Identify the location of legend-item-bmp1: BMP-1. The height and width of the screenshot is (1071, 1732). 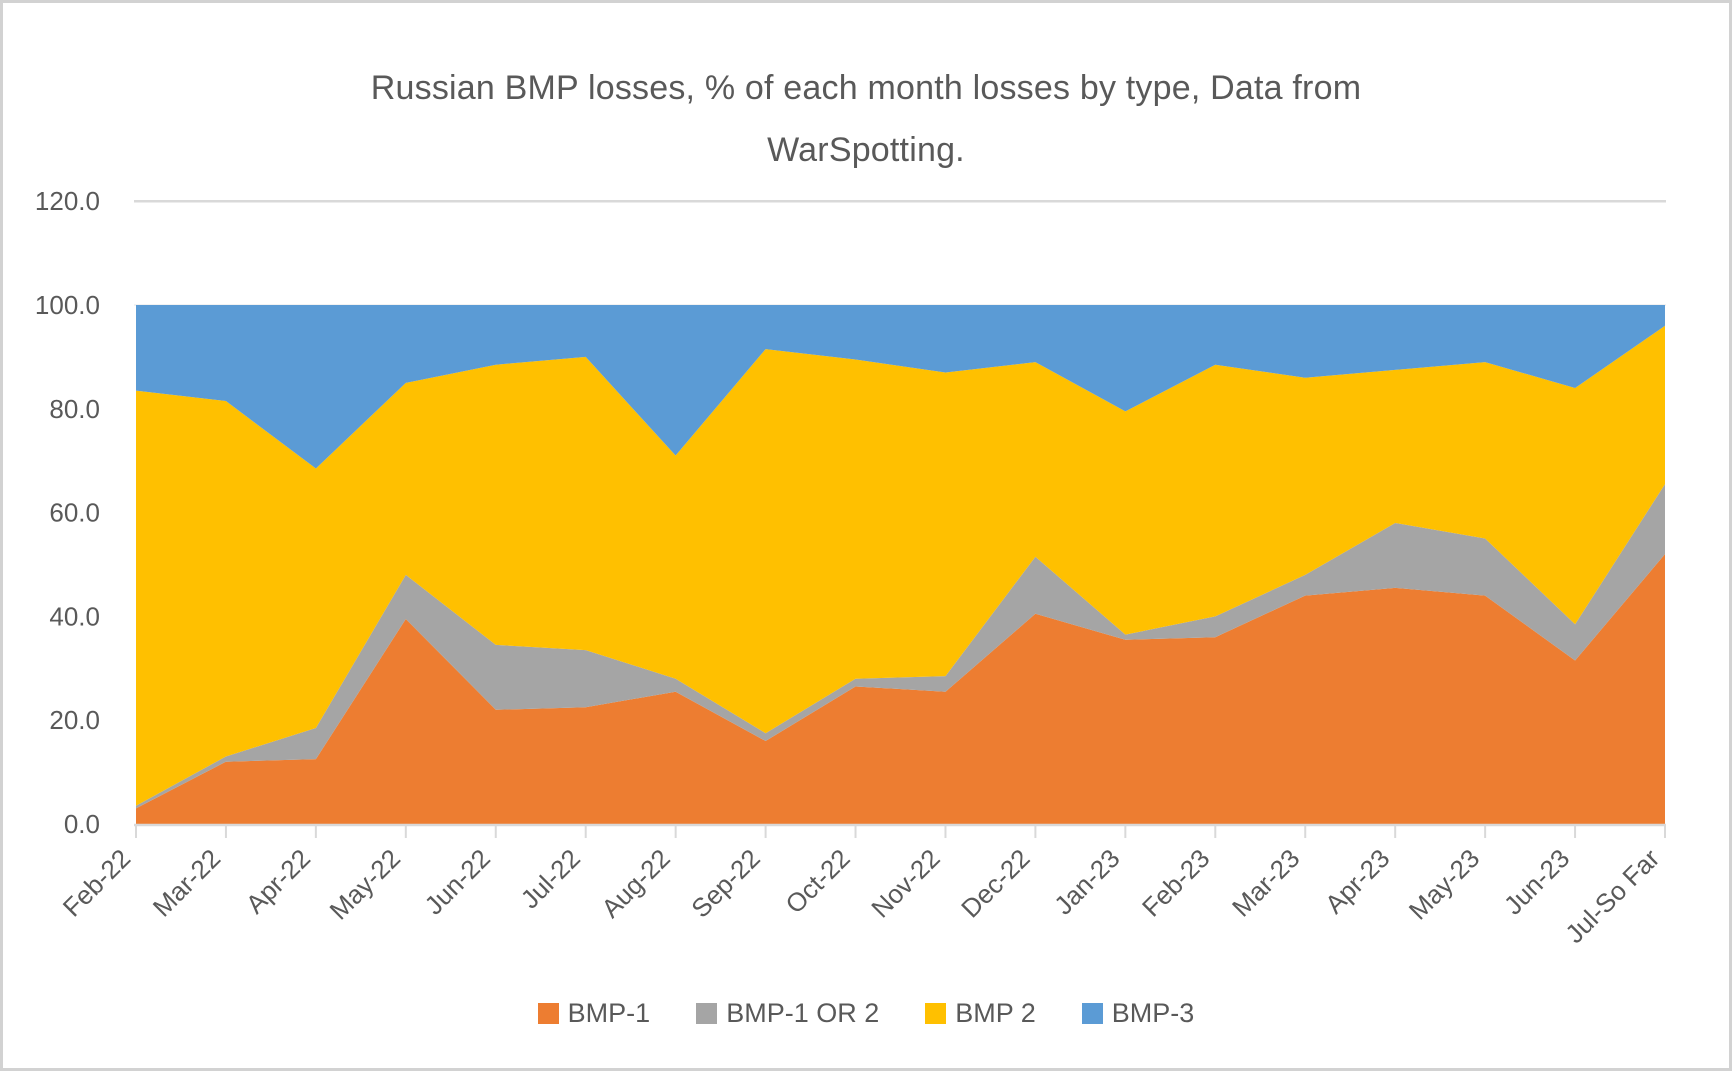
(594, 1013).